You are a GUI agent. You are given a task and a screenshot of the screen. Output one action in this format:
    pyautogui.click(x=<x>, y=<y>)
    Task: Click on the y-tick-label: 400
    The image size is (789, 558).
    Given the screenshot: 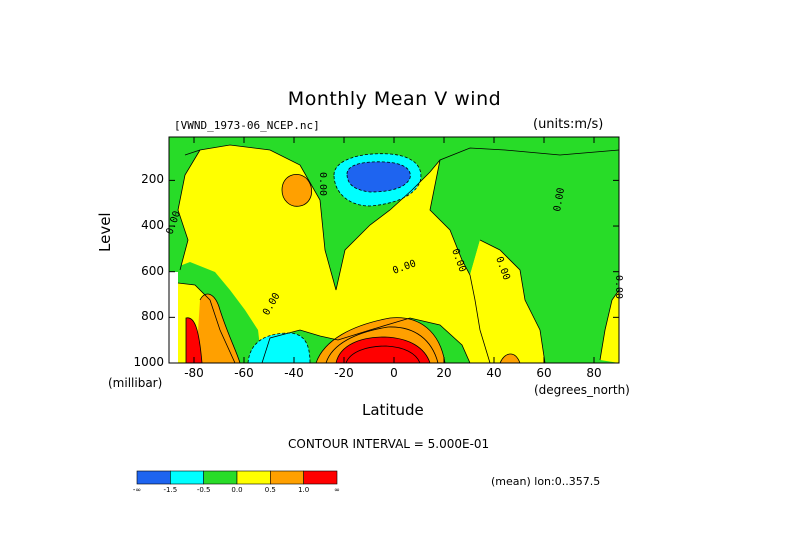 What is the action you would take?
    pyautogui.click(x=152, y=225)
    